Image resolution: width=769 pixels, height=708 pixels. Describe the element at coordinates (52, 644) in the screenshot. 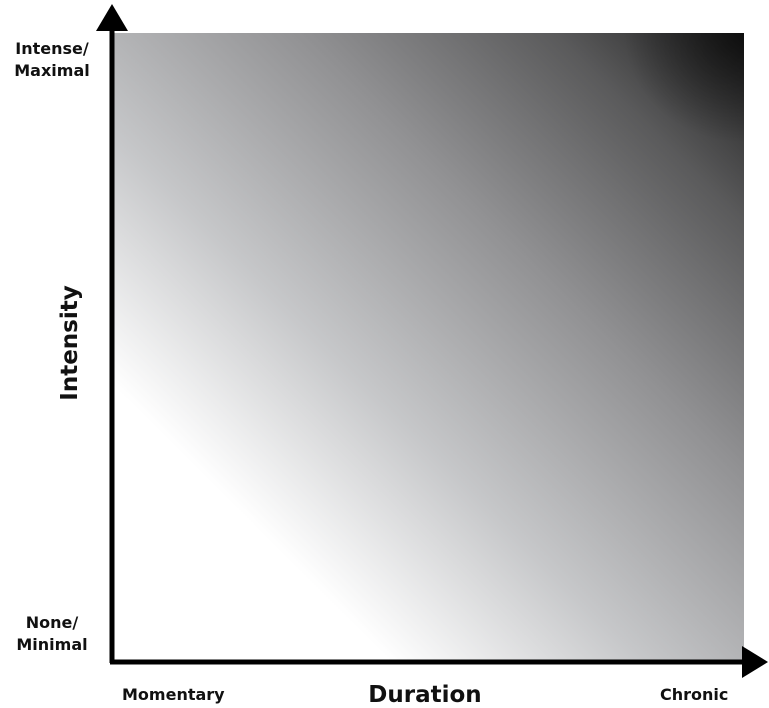

I see `y-axis-bottom-label-line2: Minimal` at that location.